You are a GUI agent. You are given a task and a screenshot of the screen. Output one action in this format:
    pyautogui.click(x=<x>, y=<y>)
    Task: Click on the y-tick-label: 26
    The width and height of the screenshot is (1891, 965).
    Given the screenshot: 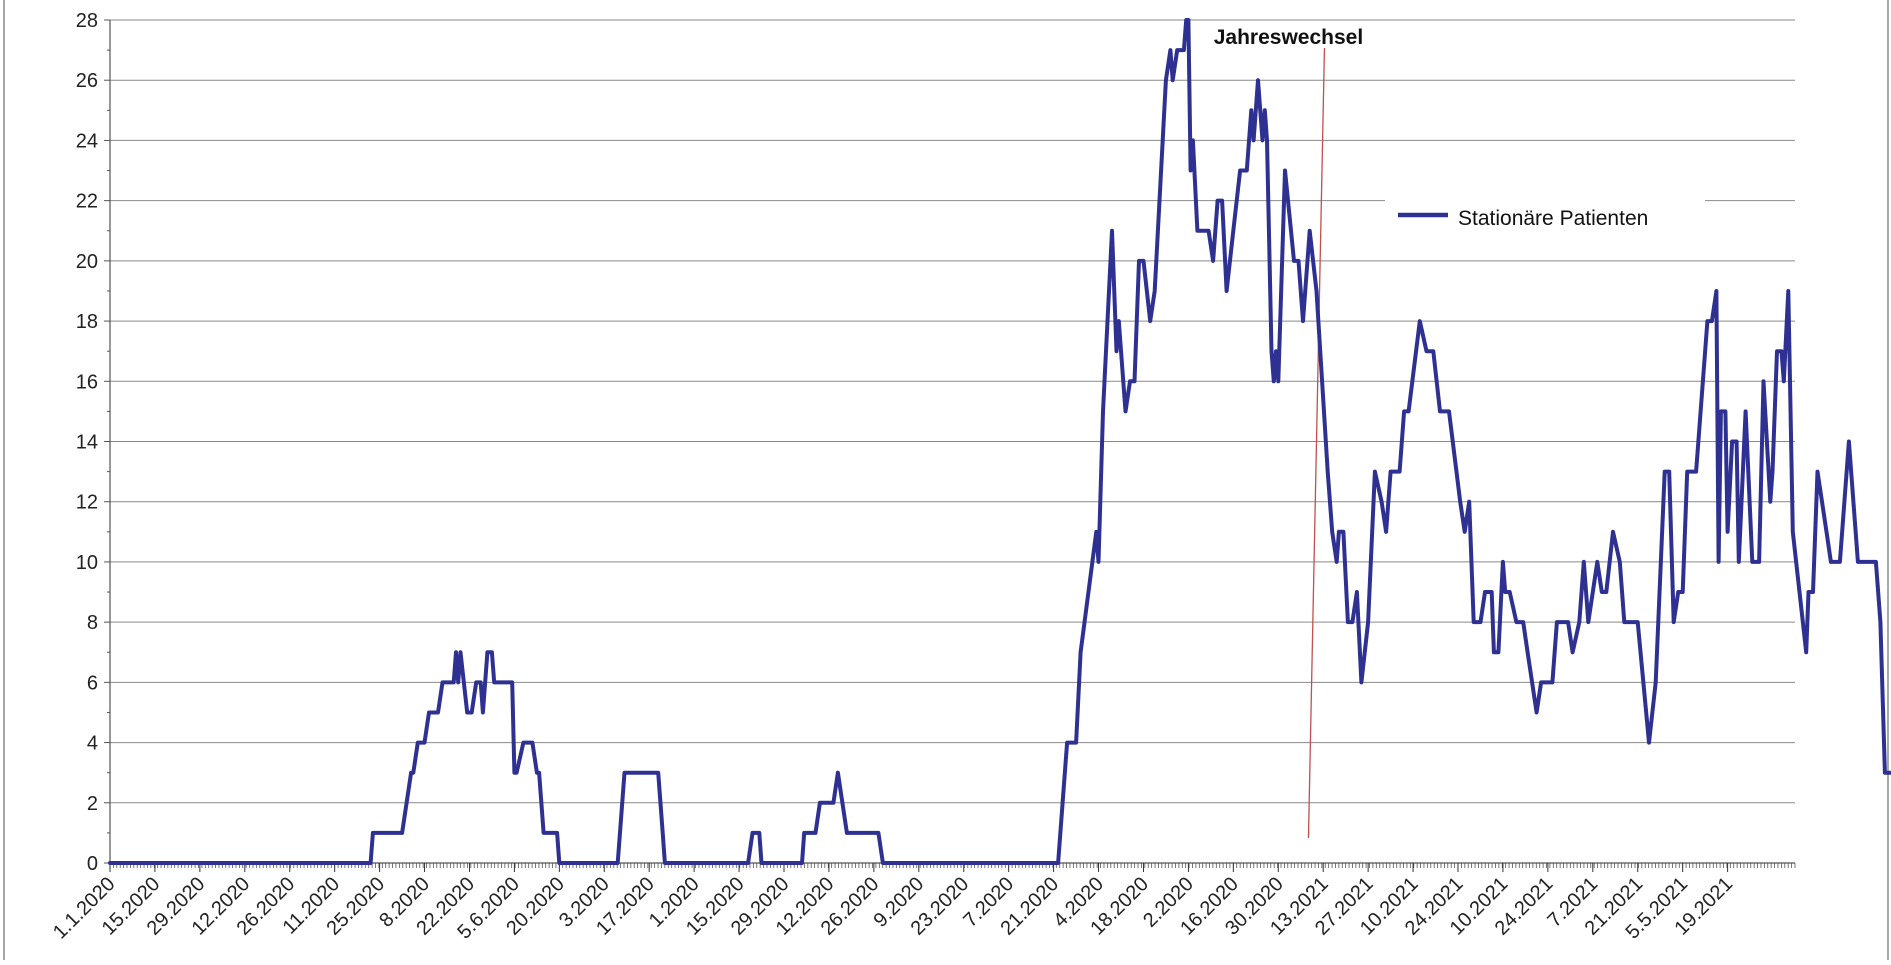 What is the action you would take?
    pyautogui.click(x=87, y=81)
    